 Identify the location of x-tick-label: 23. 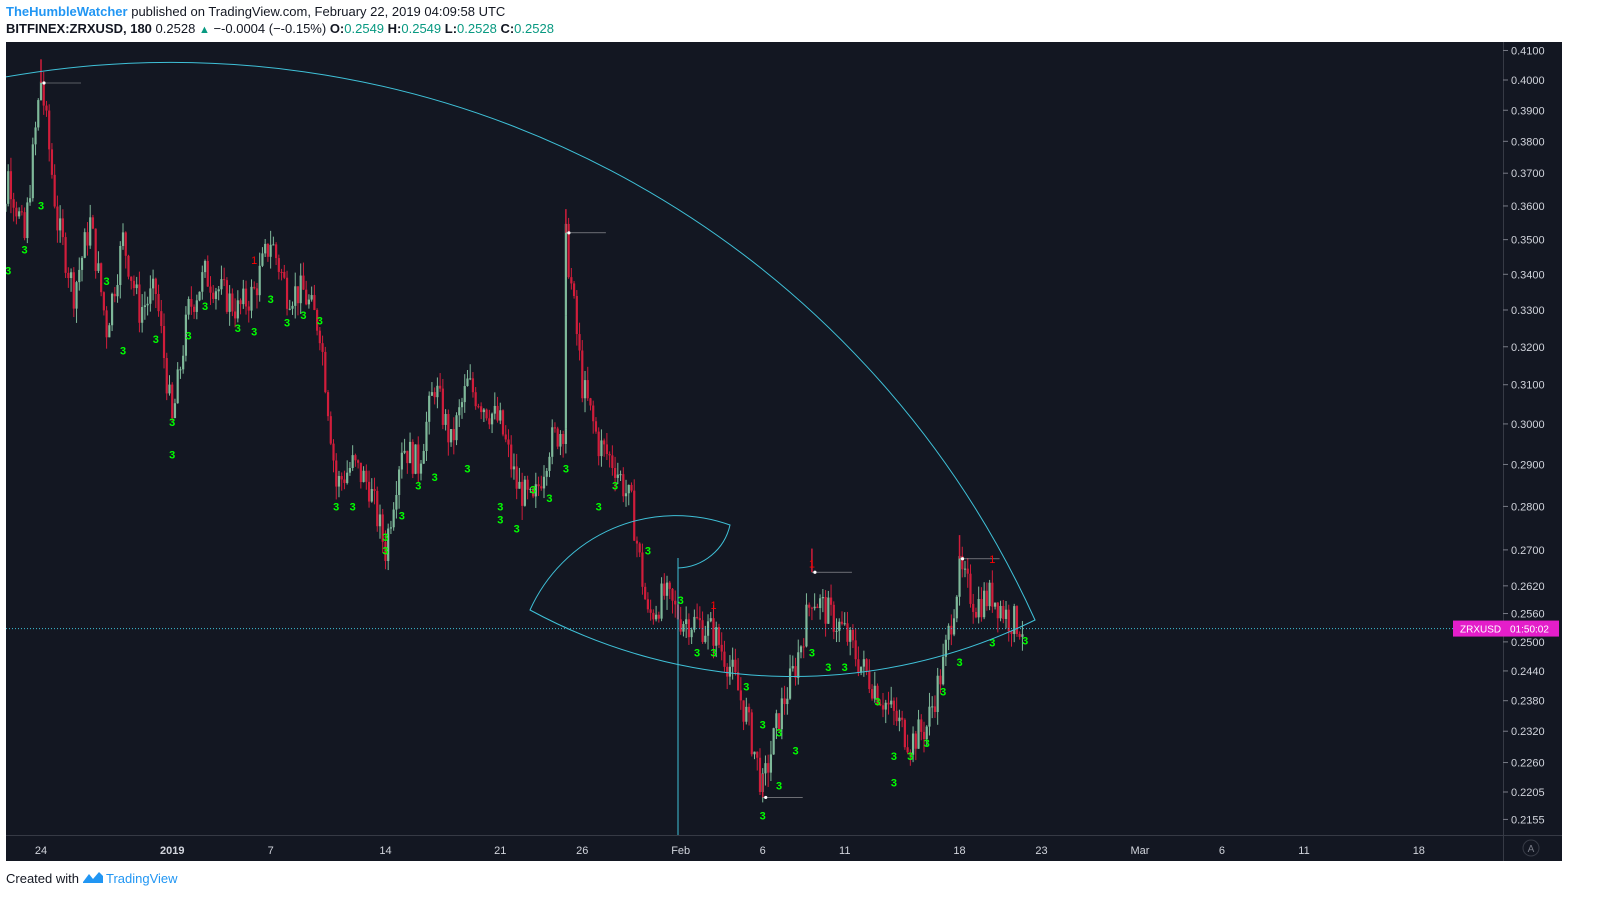
(1041, 851).